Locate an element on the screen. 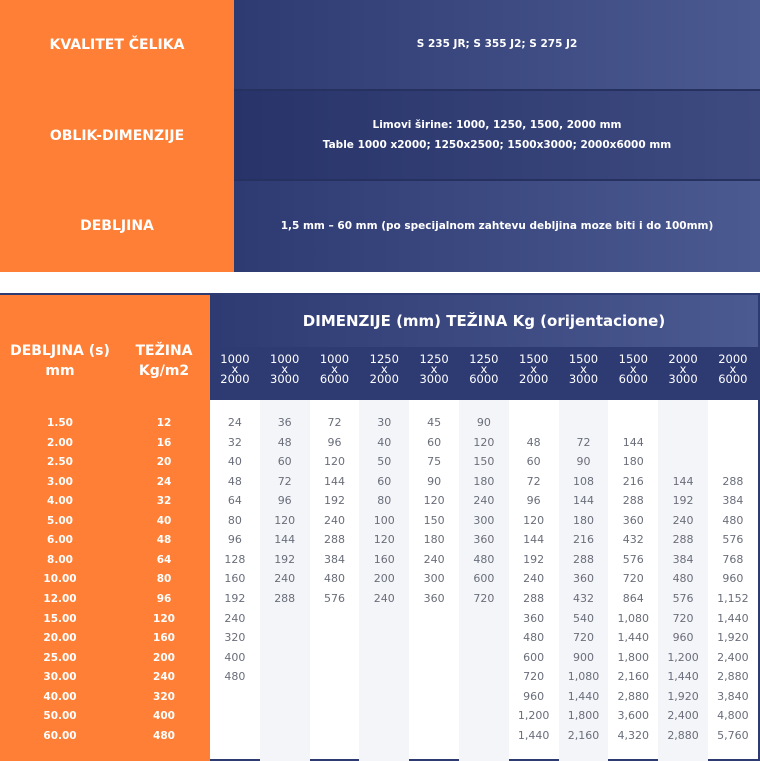 The height and width of the screenshot is (761, 760). data-column: 36 48 60 72 96 120 144 192 240 288 is located at coordinates (284, 580).